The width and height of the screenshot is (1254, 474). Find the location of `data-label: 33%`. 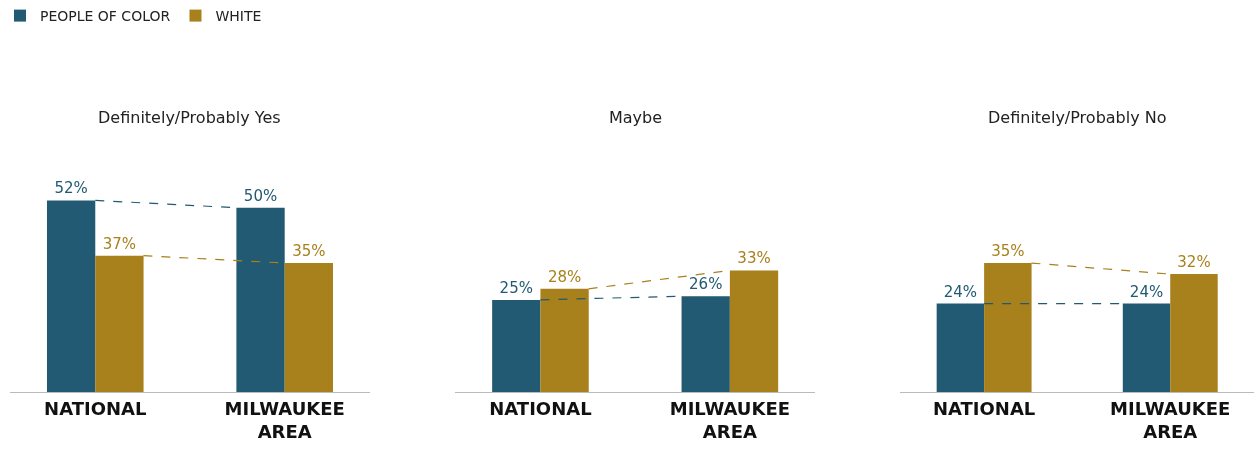

data-label: 33% is located at coordinates (754, 258).